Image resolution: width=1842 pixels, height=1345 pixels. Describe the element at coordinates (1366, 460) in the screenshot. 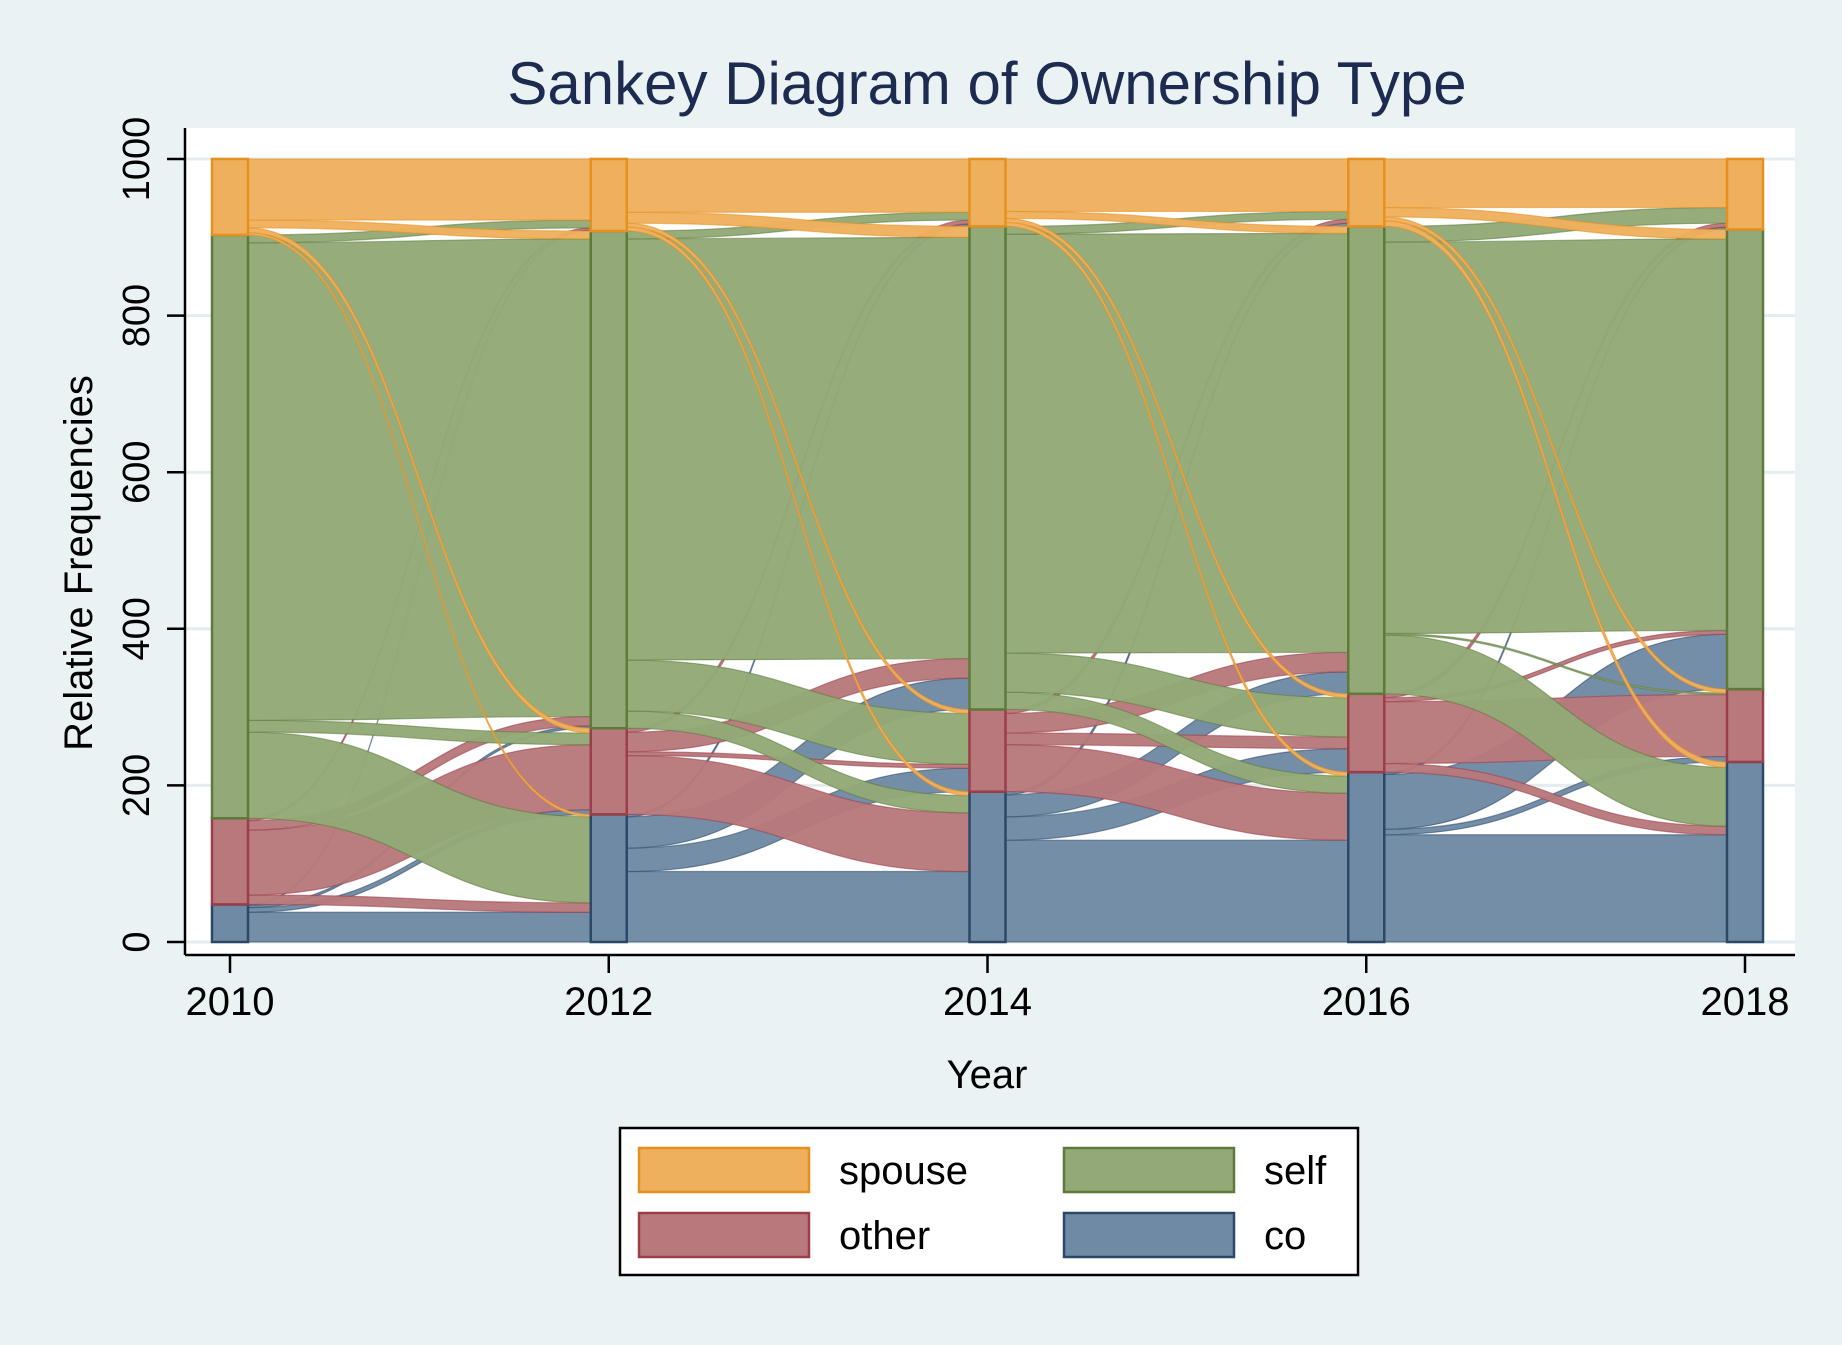

I see `node-2016-self` at that location.